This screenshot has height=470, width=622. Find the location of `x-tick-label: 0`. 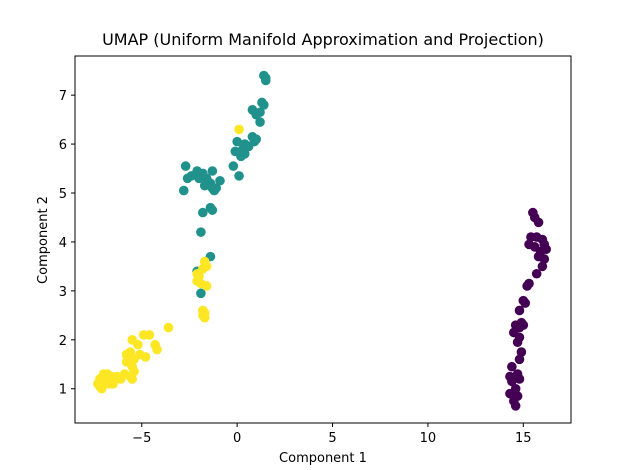

x-tick-label: 0 is located at coordinates (237, 438).